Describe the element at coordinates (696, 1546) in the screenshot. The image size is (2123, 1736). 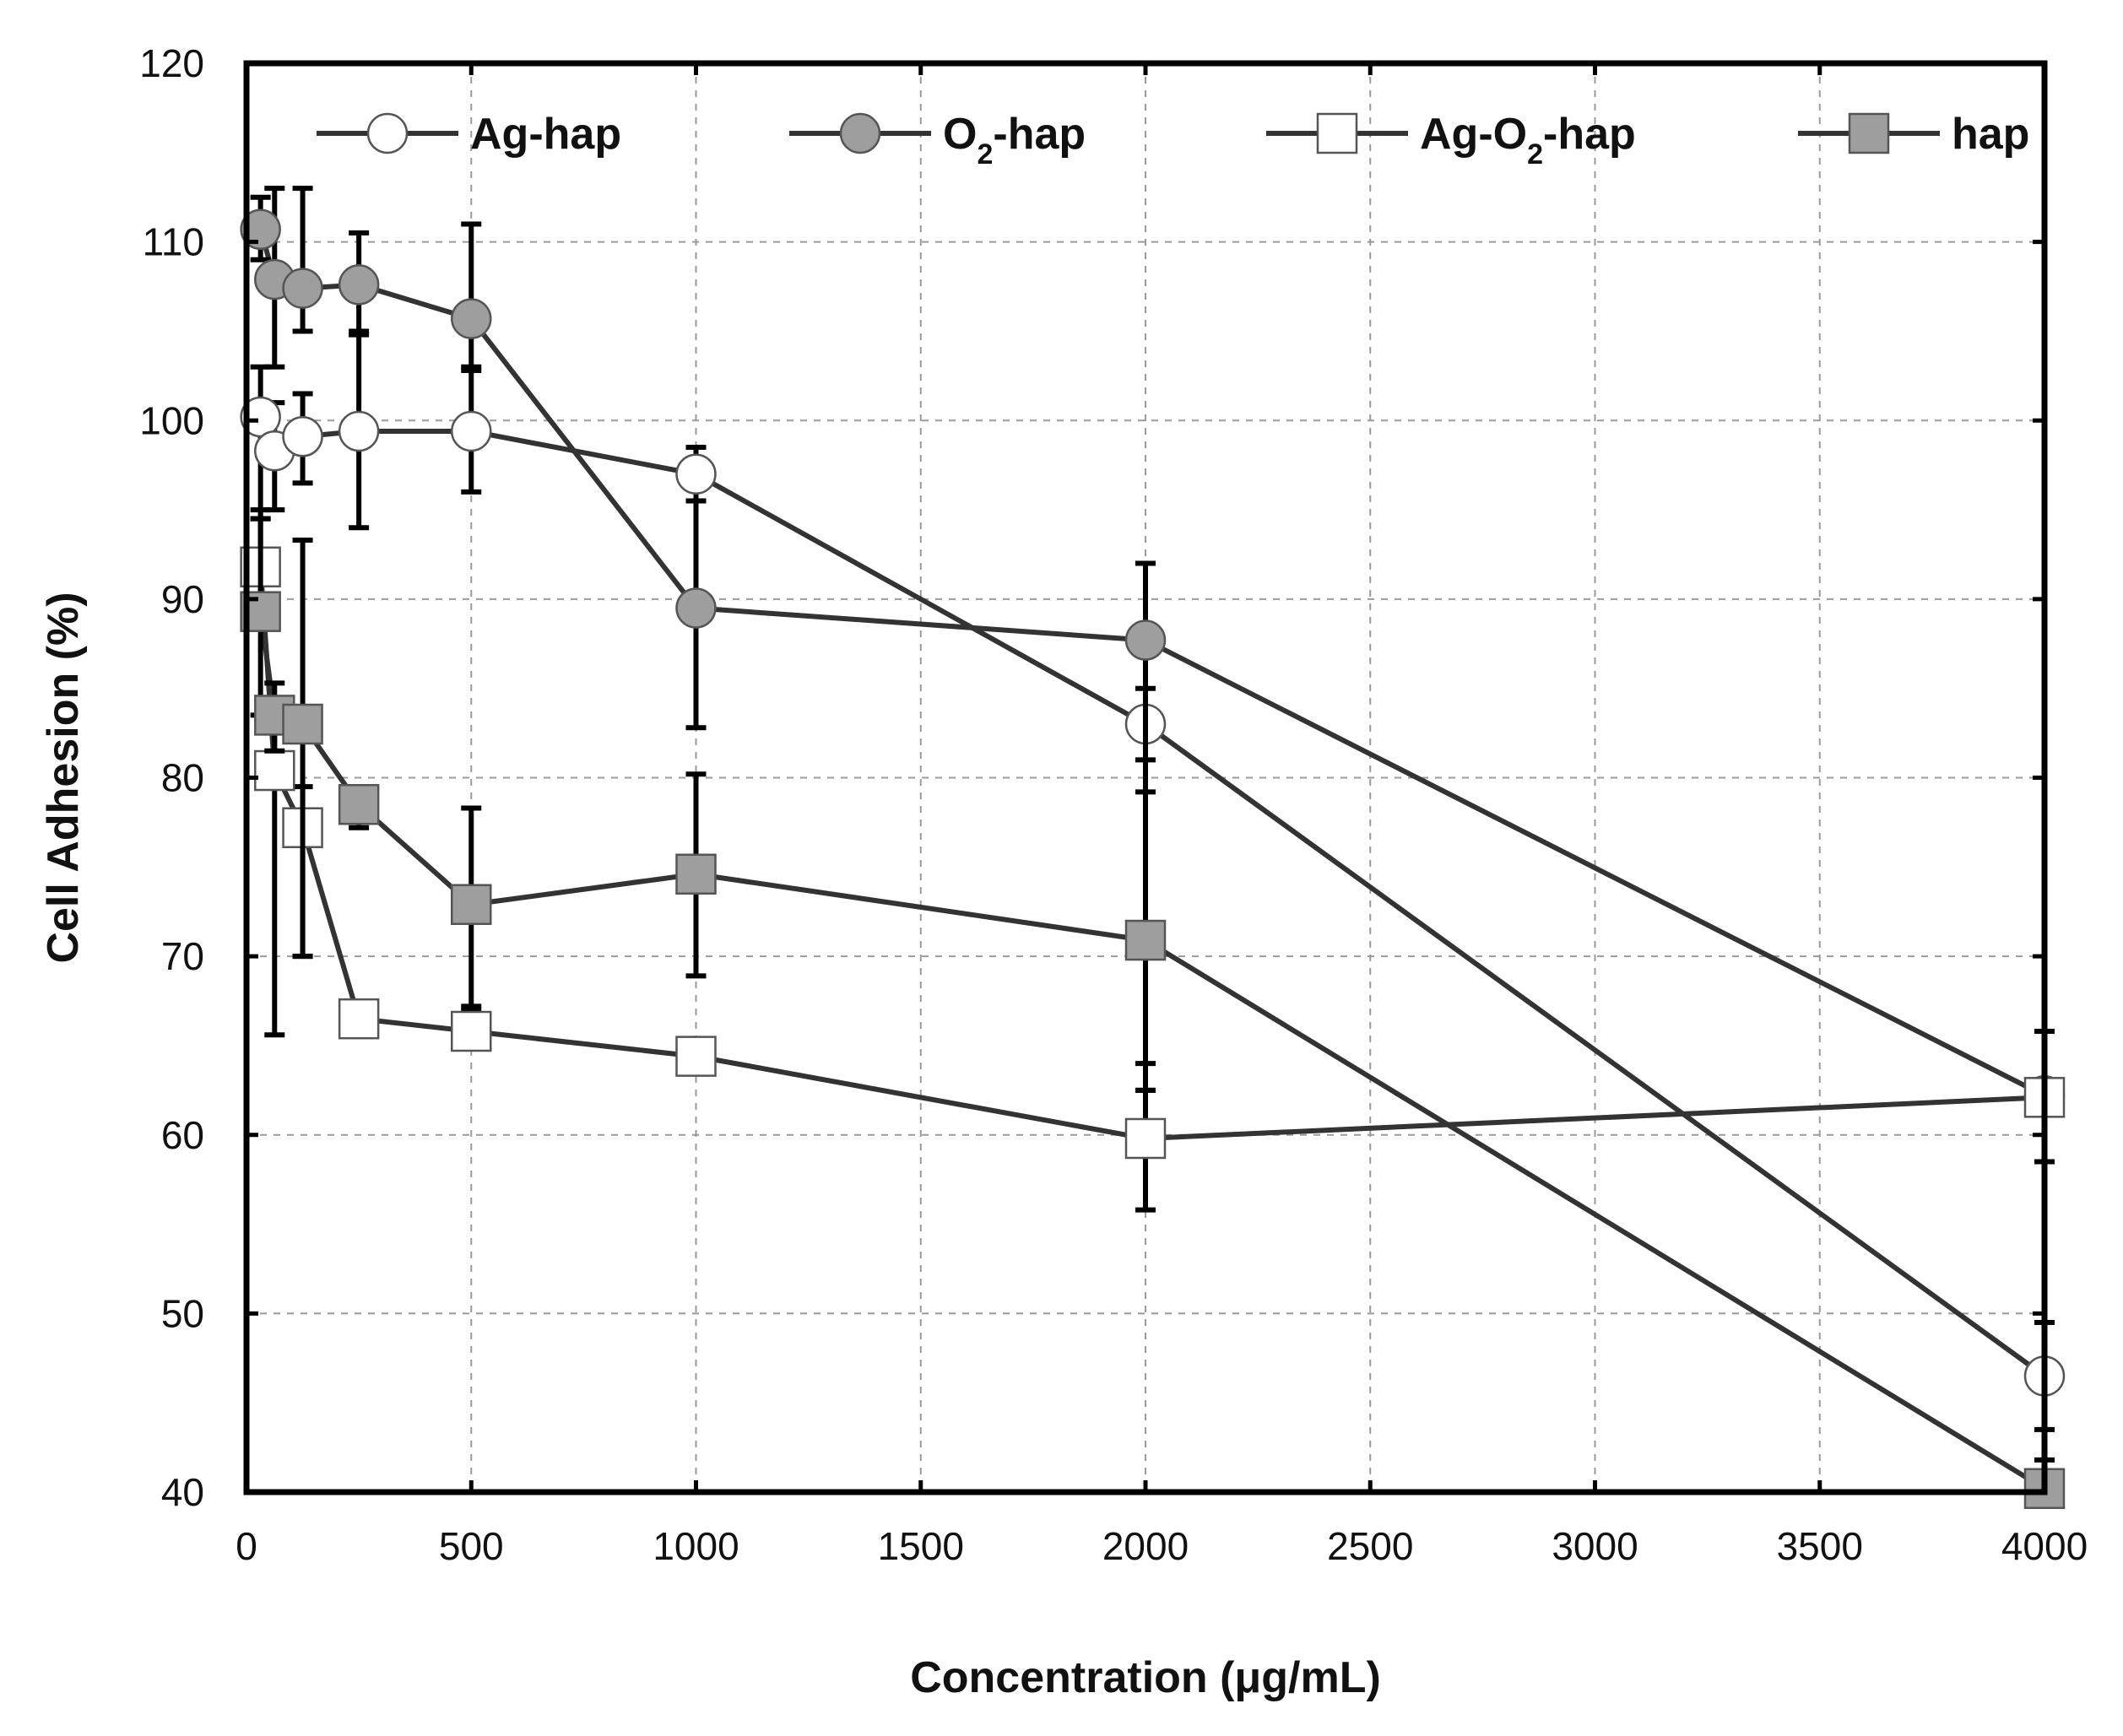
I see `x-tick-label: 1000` at that location.